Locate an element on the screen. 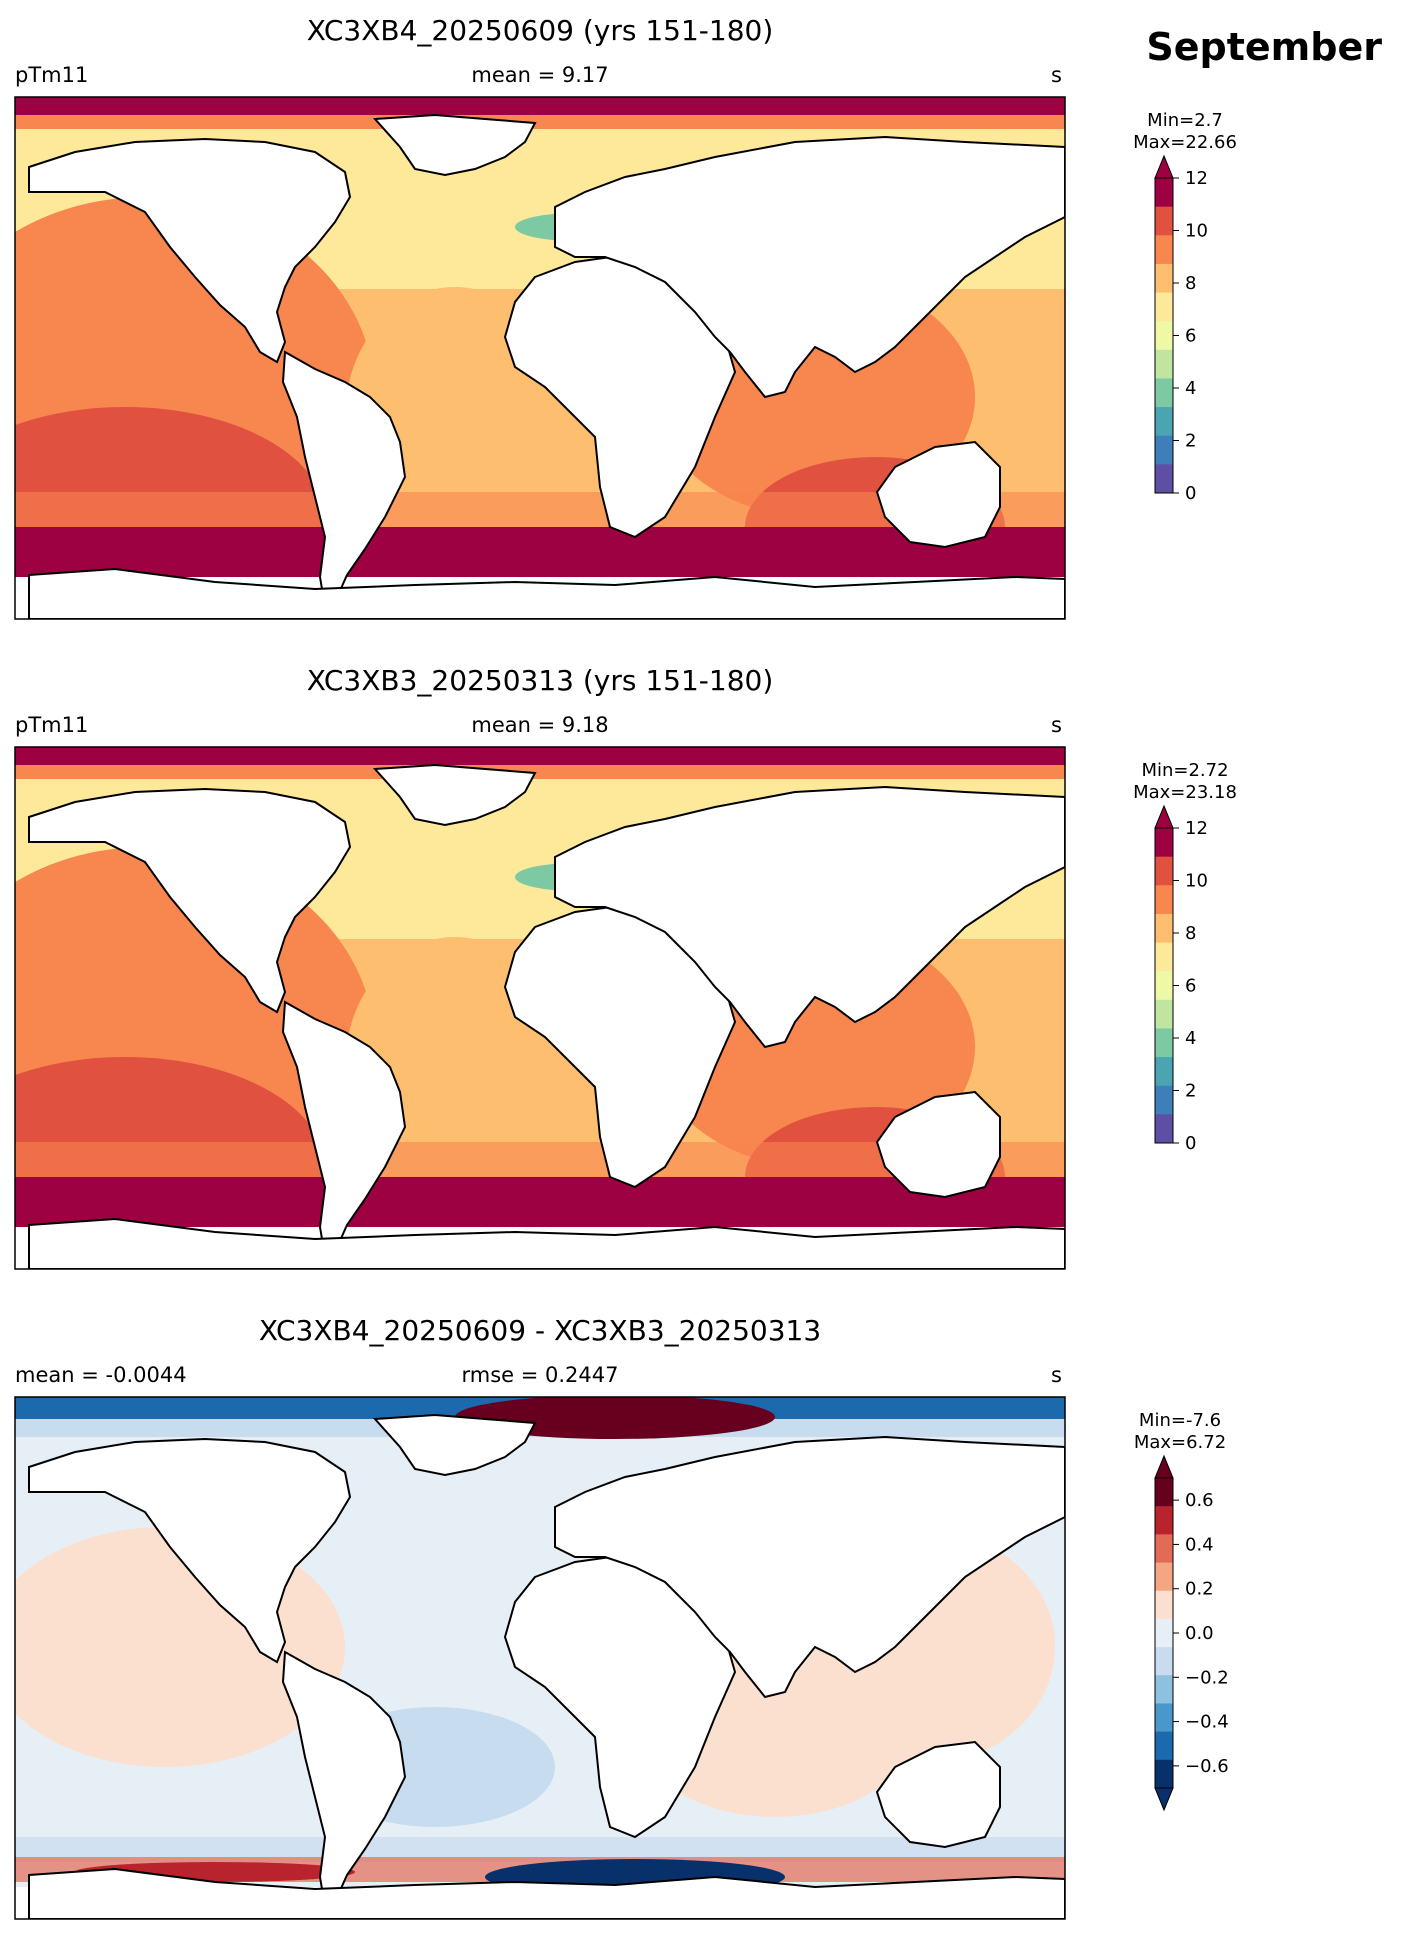  colorbar-tick-label: 0.4 is located at coordinates (1199, 1544).